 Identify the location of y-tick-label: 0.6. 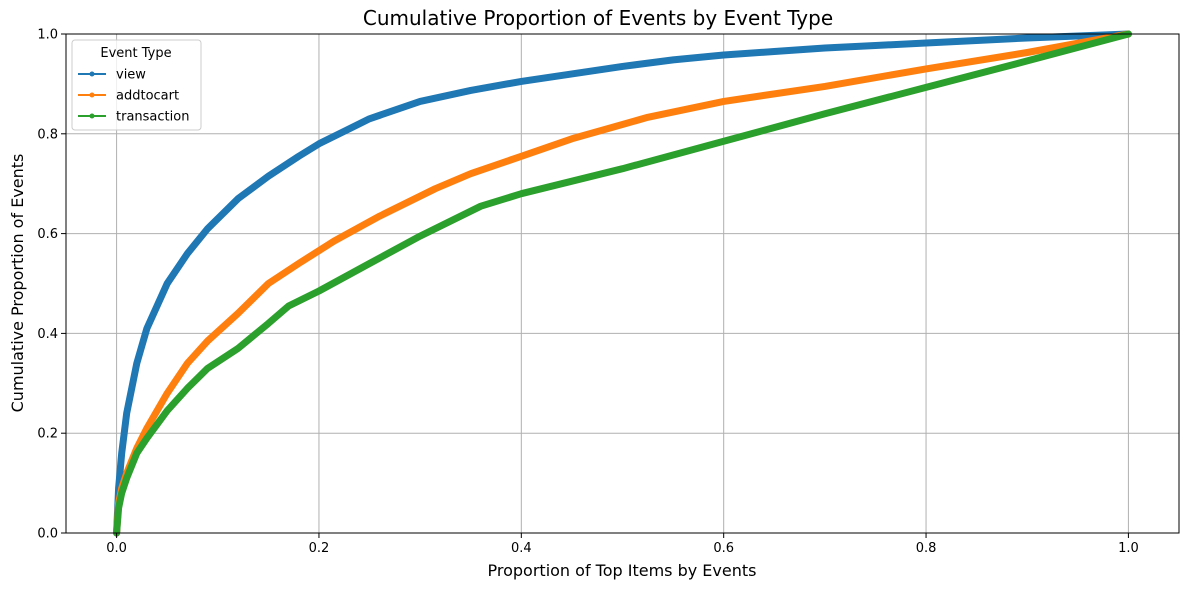
(47, 234).